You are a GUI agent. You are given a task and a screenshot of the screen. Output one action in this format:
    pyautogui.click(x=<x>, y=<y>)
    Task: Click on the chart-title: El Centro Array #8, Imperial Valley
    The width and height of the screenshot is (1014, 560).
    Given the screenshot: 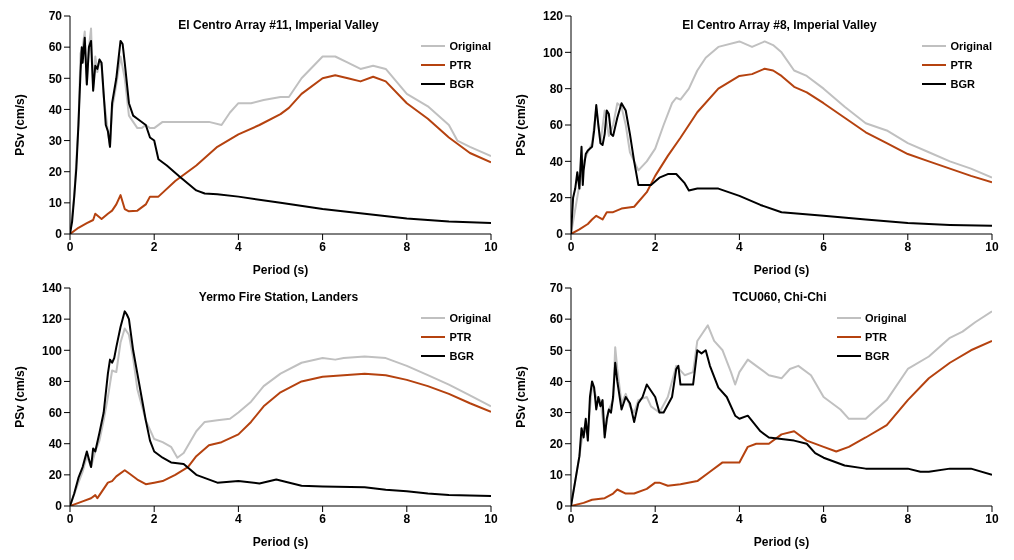 What is the action you would take?
    pyautogui.click(x=779, y=25)
    